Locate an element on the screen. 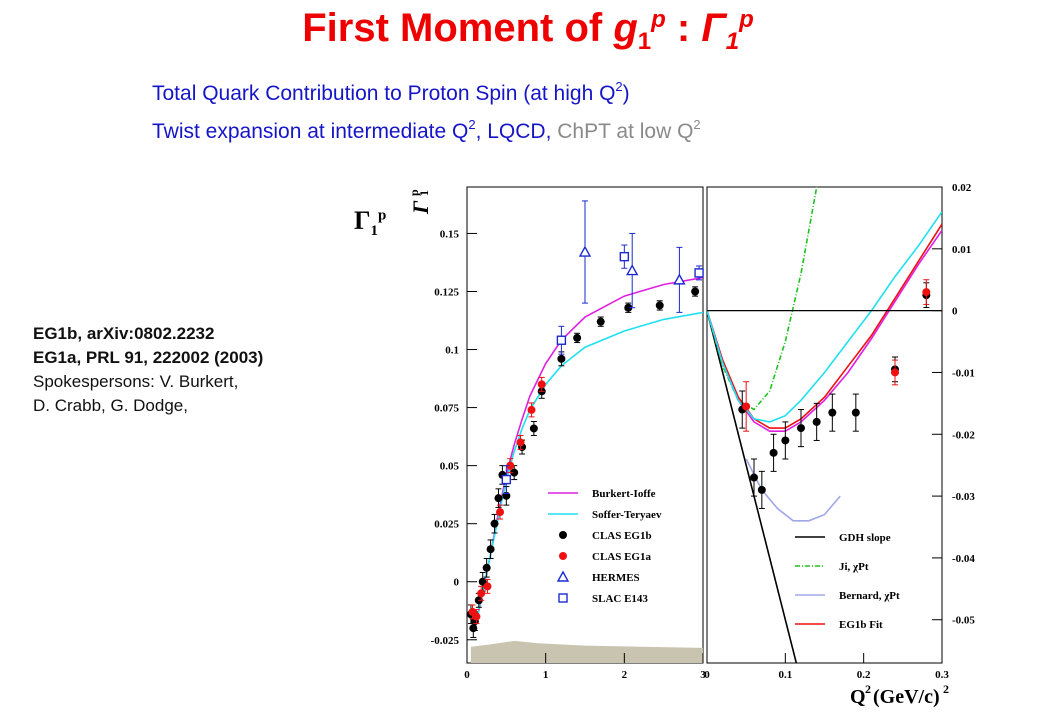  left-ylabel-sup: p is located at coordinates (414, 192).